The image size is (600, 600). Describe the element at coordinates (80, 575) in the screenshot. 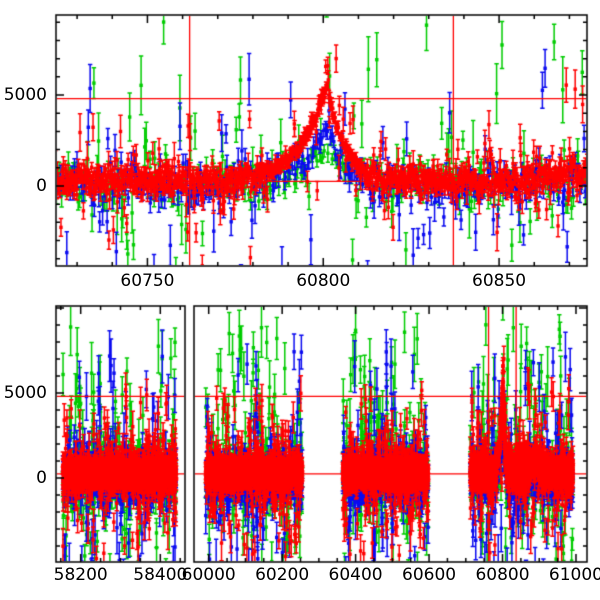

I see `x-axis-tick-label: 58200` at that location.